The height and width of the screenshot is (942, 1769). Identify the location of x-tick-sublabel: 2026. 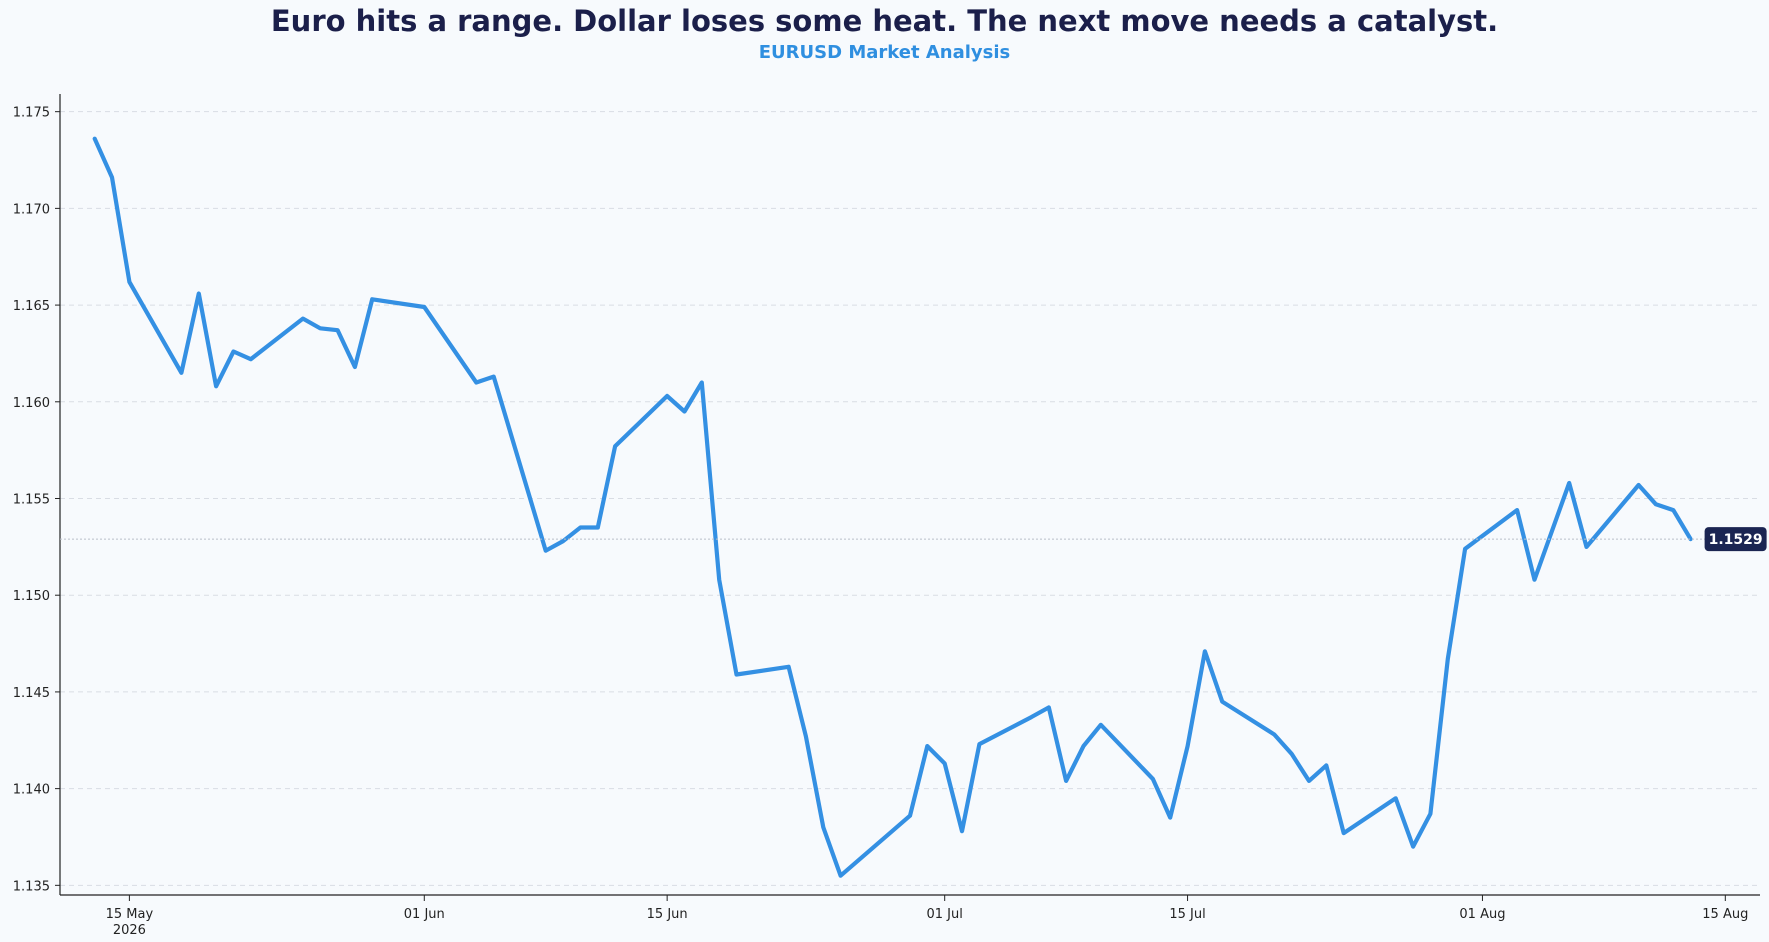
(129, 930).